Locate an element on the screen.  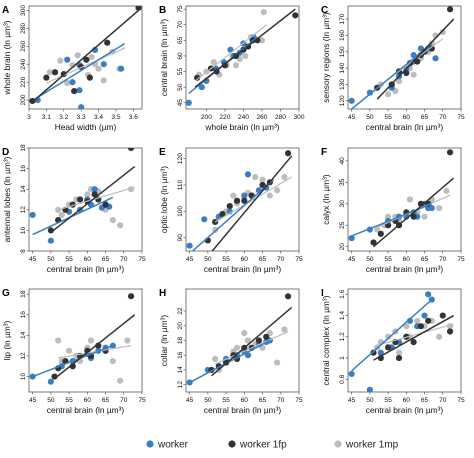
legend-label: worker 1mp is located at coordinates (372, 445).